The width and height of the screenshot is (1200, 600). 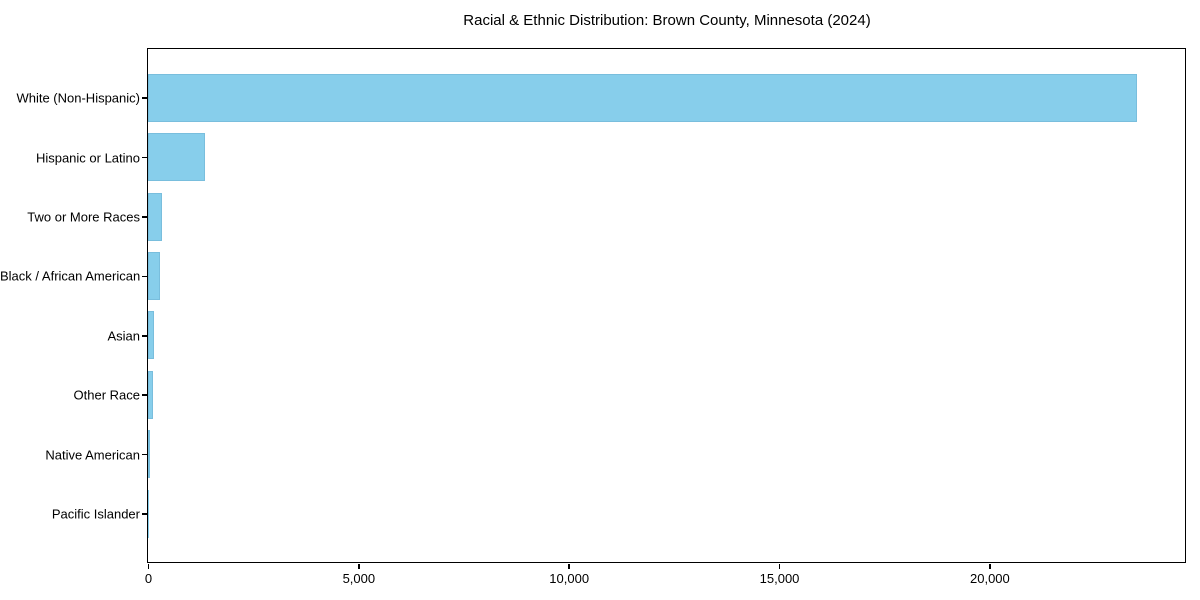 What do you see at coordinates (106, 395) in the screenshot?
I see `y-axis-category-label: Other Race` at bounding box center [106, 395].